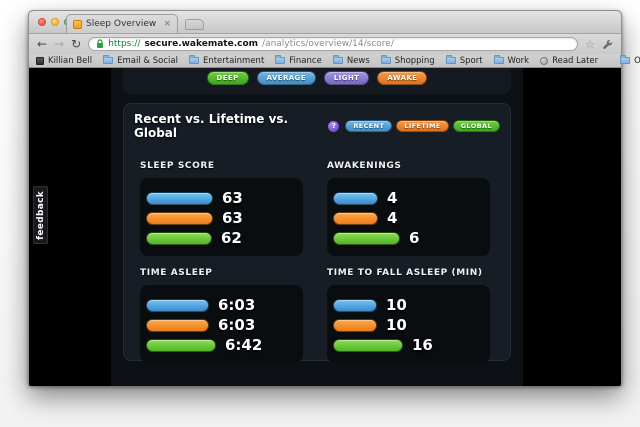 The height and width of the screenshot is (427, 640). I want to click on bookmark-label: Killian Bell, so click(70, 60).